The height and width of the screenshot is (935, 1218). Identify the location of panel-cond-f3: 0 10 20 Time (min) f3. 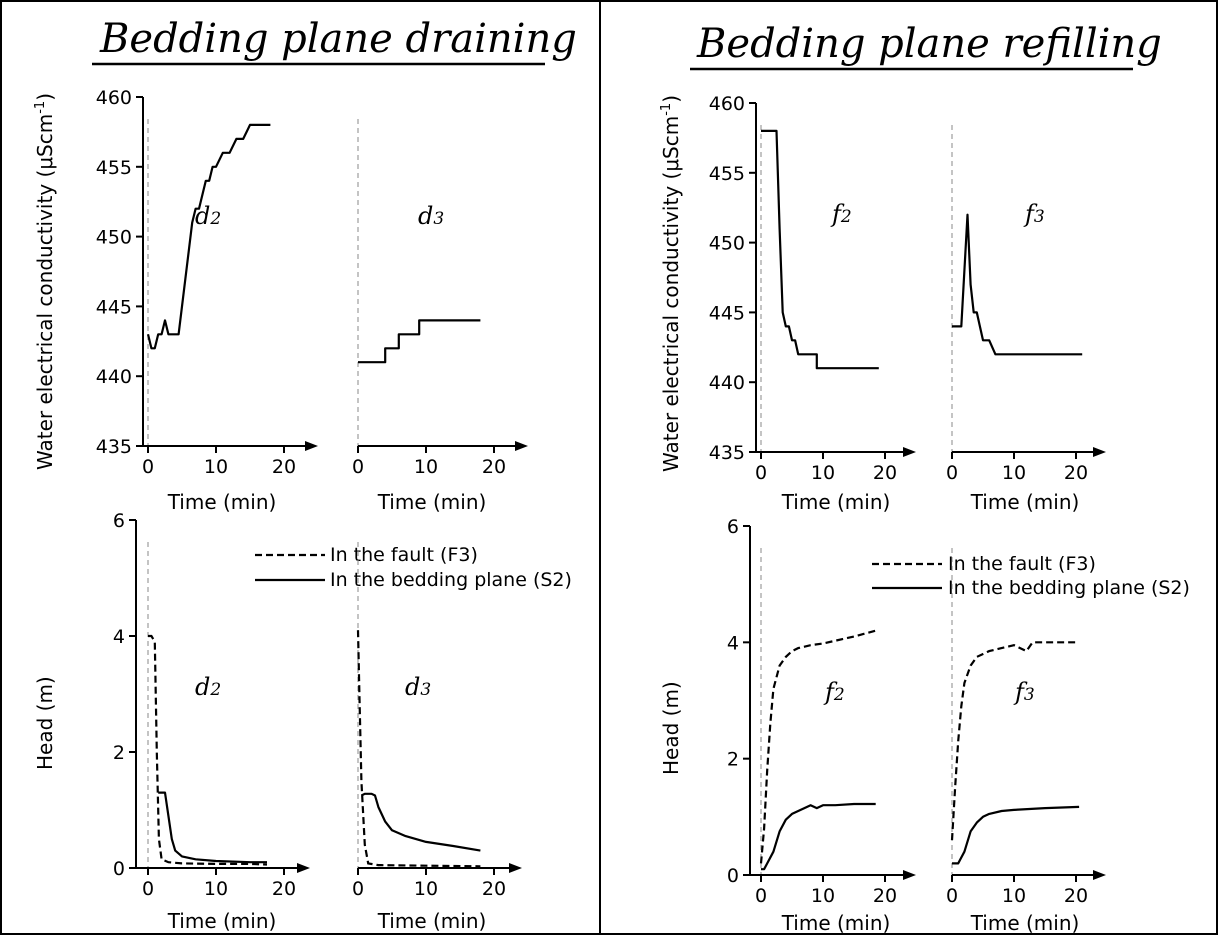
(1026, 319).